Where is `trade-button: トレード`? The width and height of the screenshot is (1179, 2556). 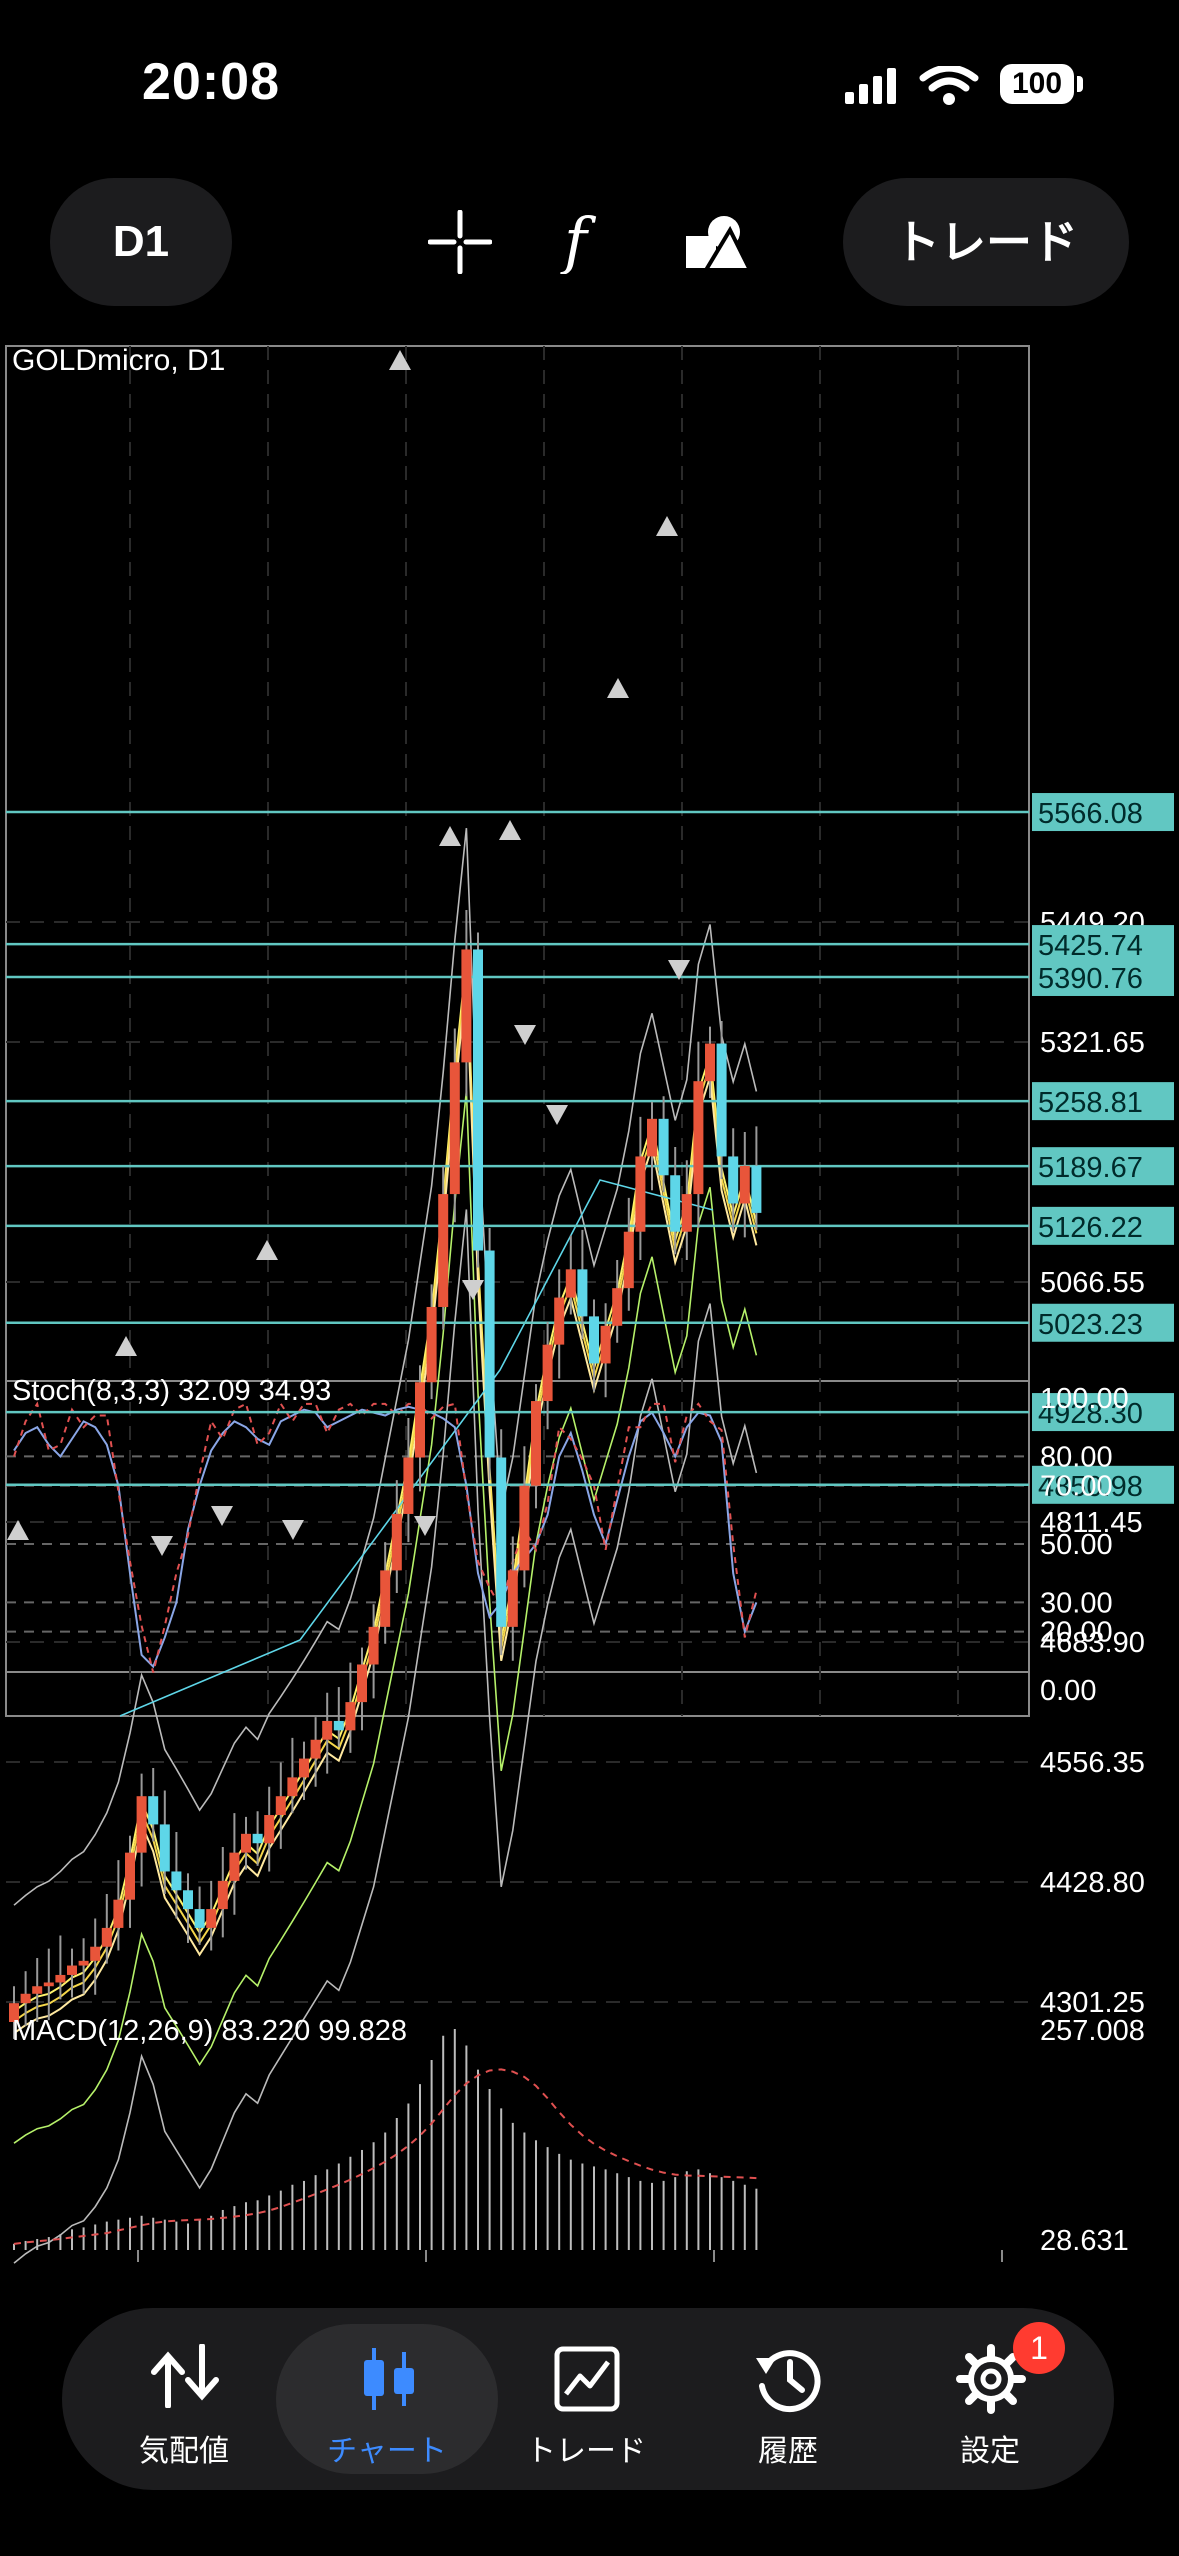 trade-button: トレード is located at coordinates (986, 242).